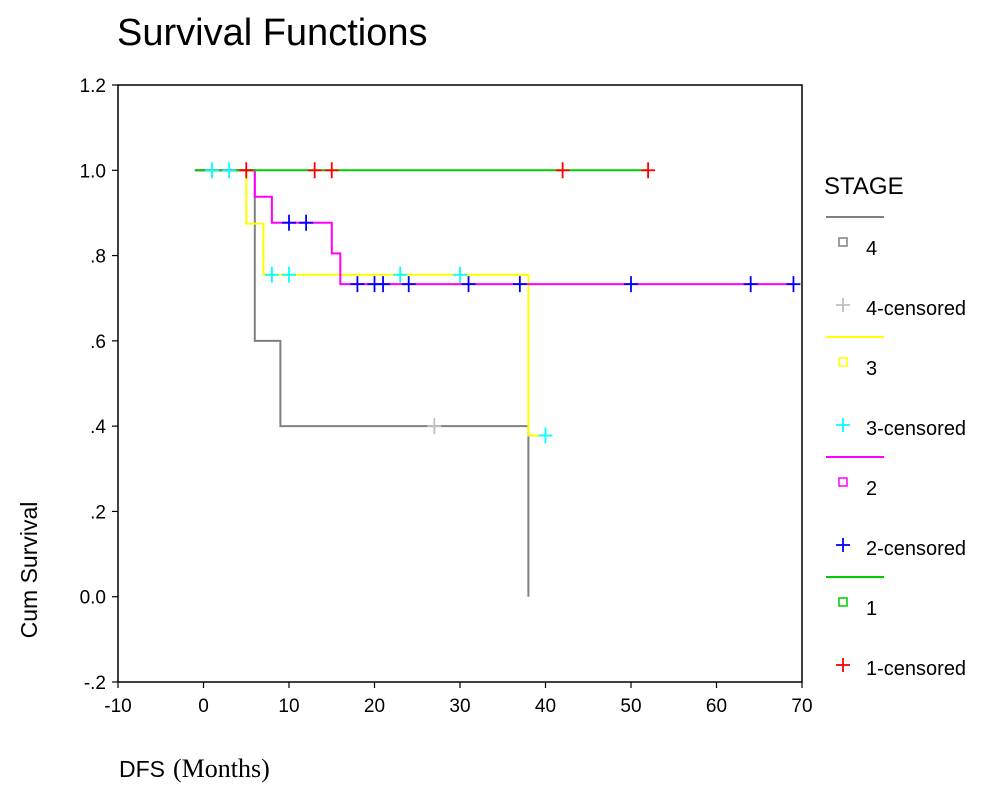 The height and width of the screenshot is (805, 995). I want to click on y-axis-label: Cum Survival, so click(29, 570).